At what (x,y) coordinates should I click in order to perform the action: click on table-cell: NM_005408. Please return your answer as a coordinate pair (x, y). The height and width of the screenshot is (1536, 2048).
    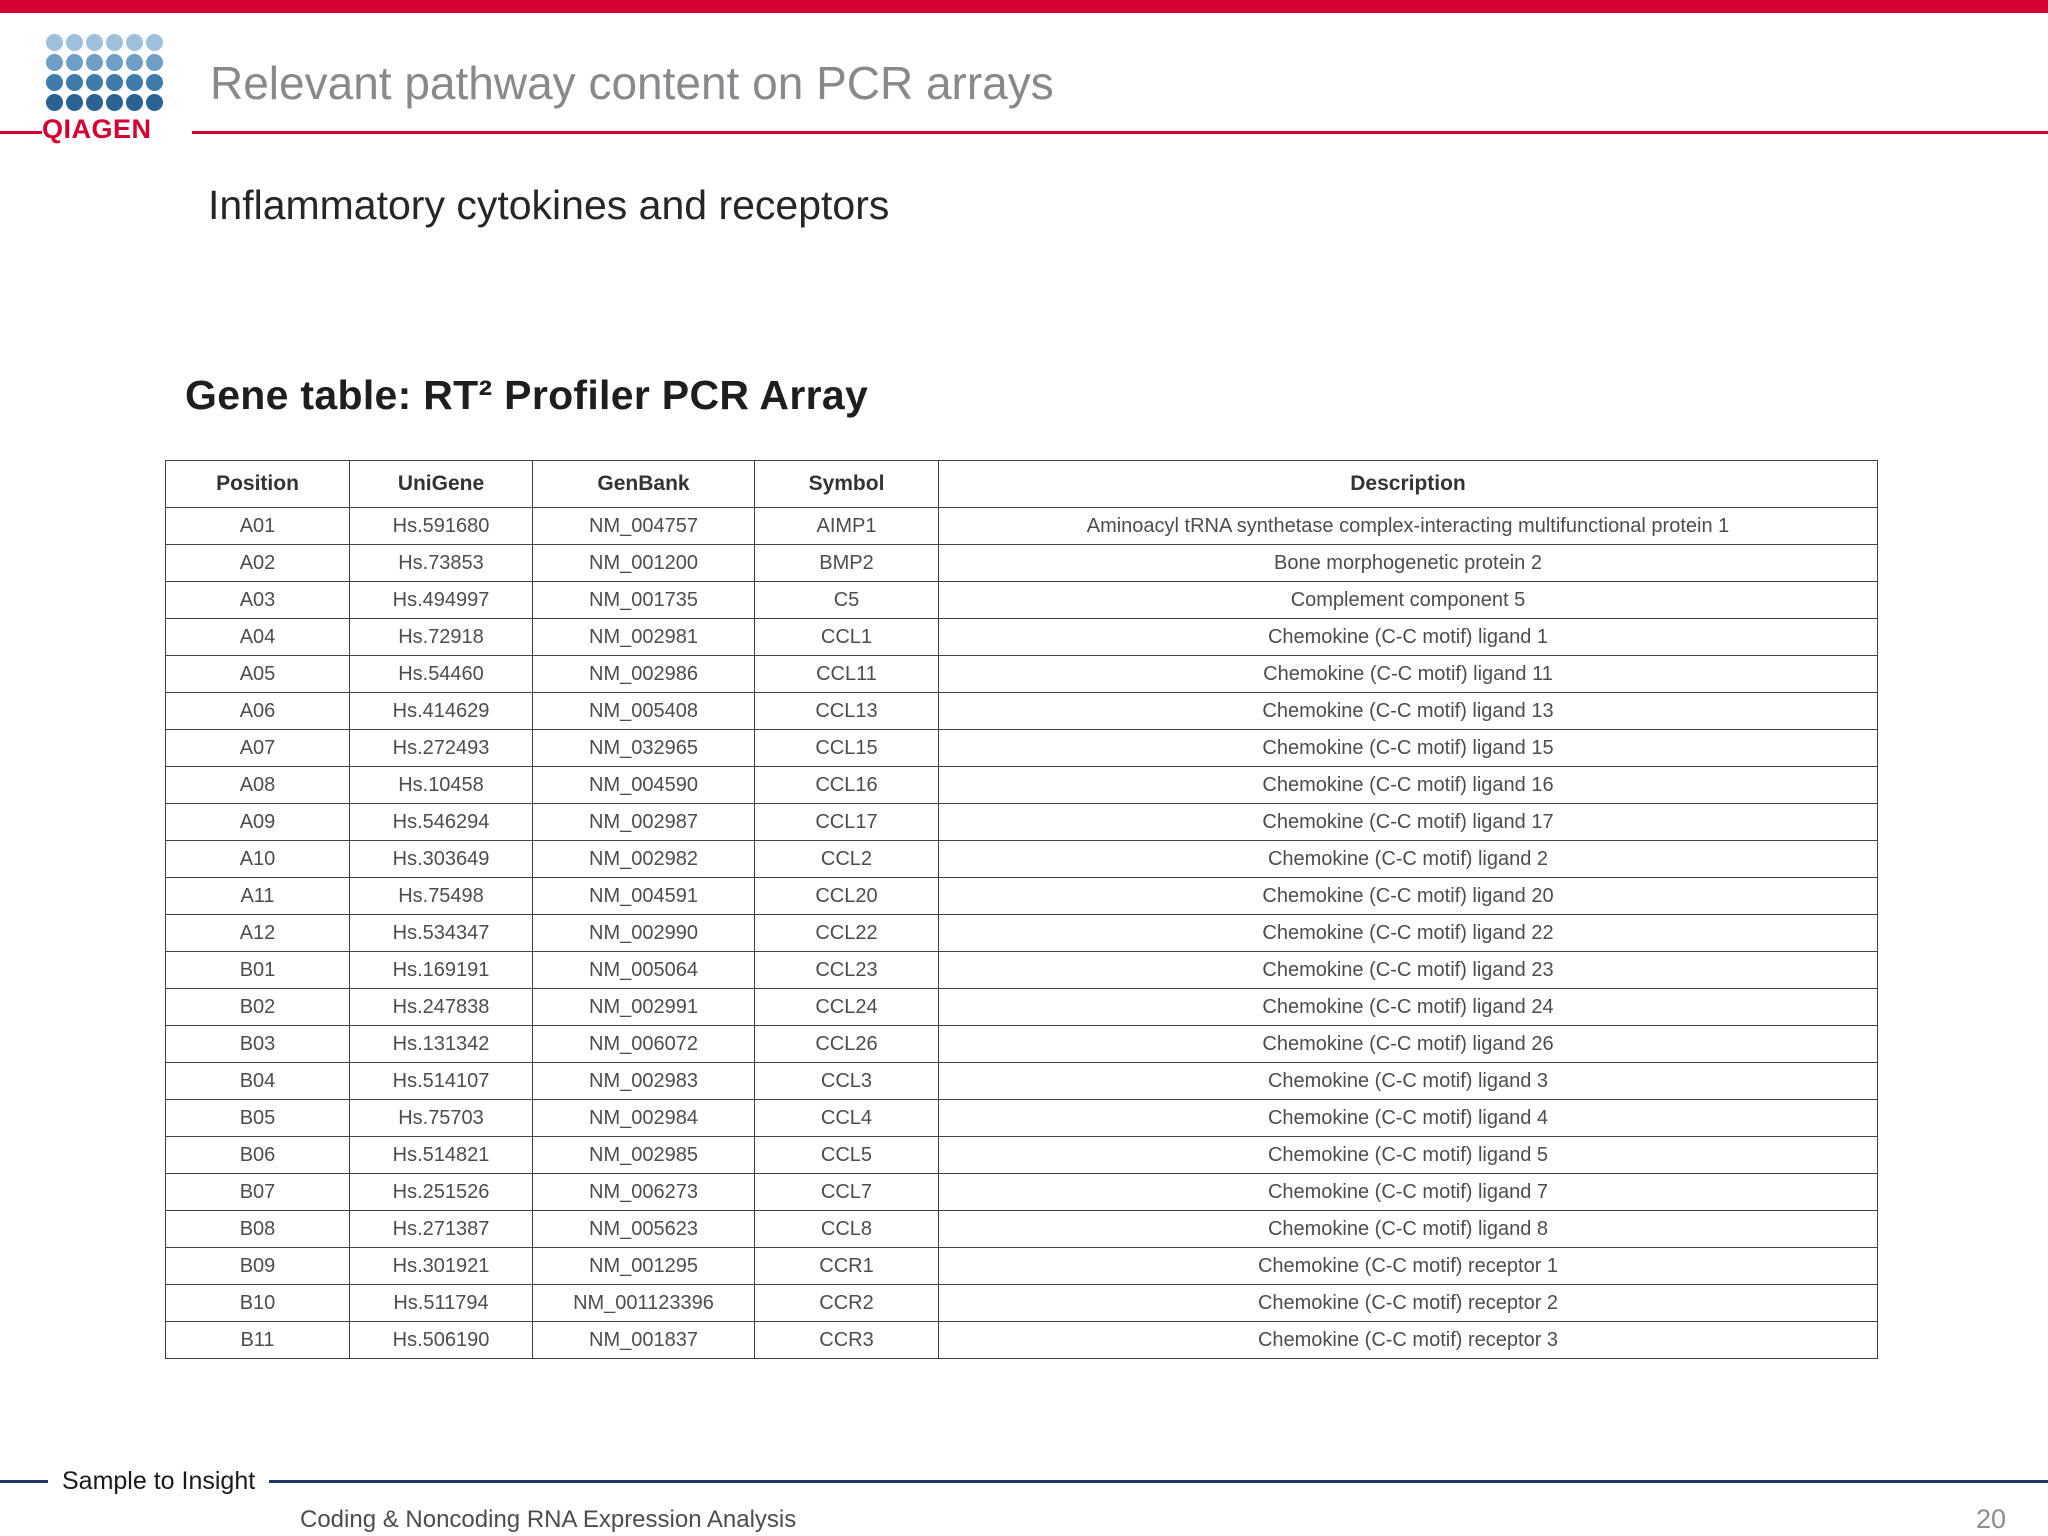
    Looking at the image, I should click on (643, 711).